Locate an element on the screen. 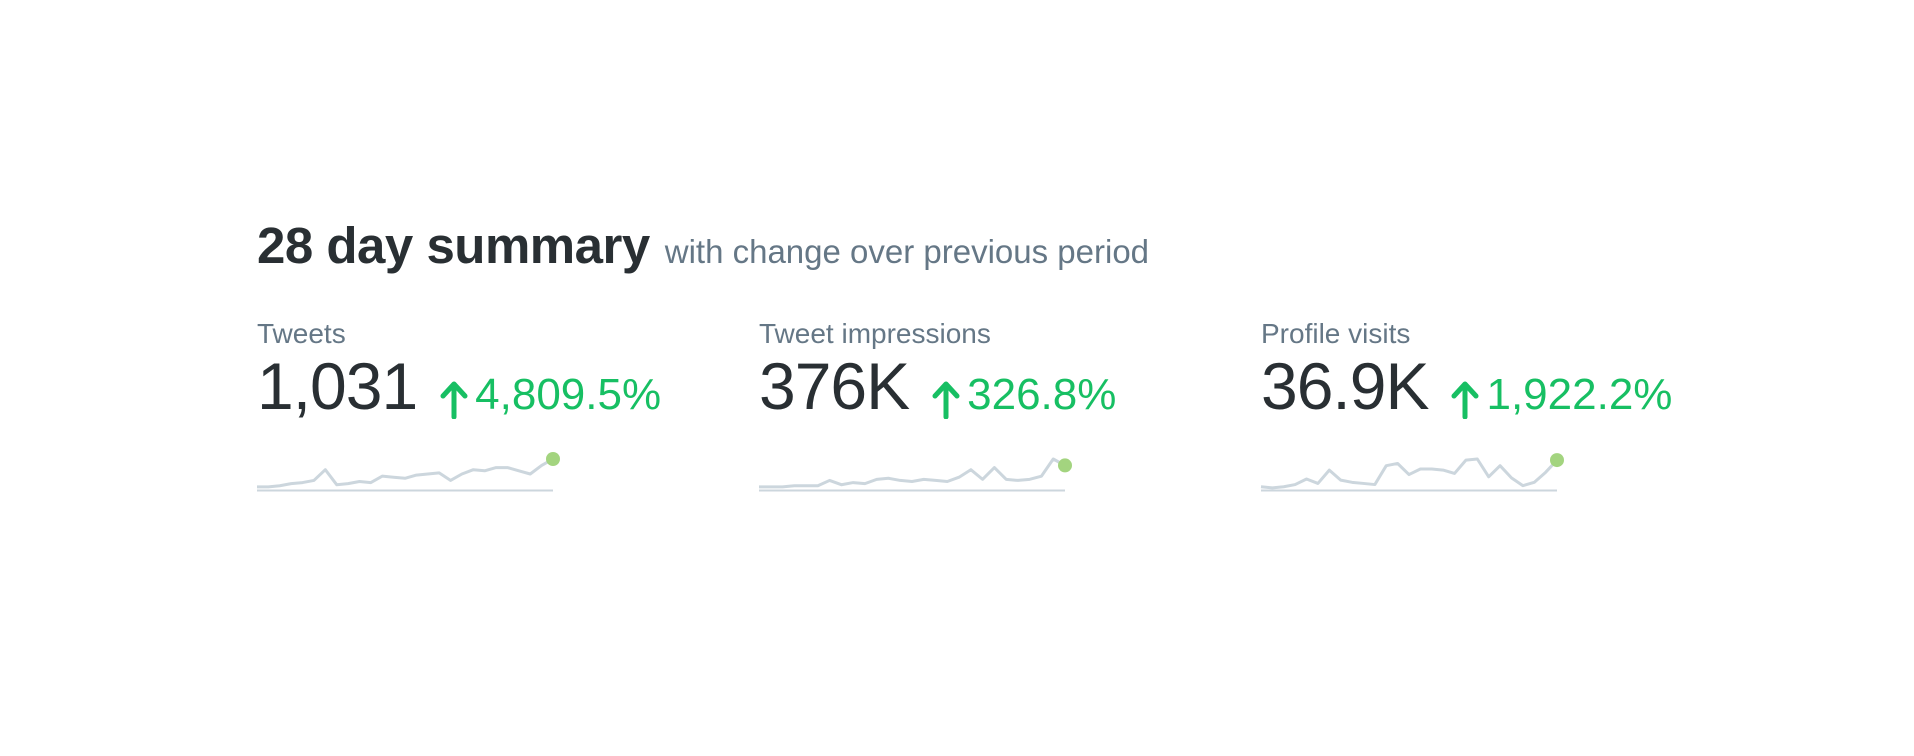 This screenshot has width=1914, height=756. metric-change: 326.8% is located at coordinates (1023, 395).